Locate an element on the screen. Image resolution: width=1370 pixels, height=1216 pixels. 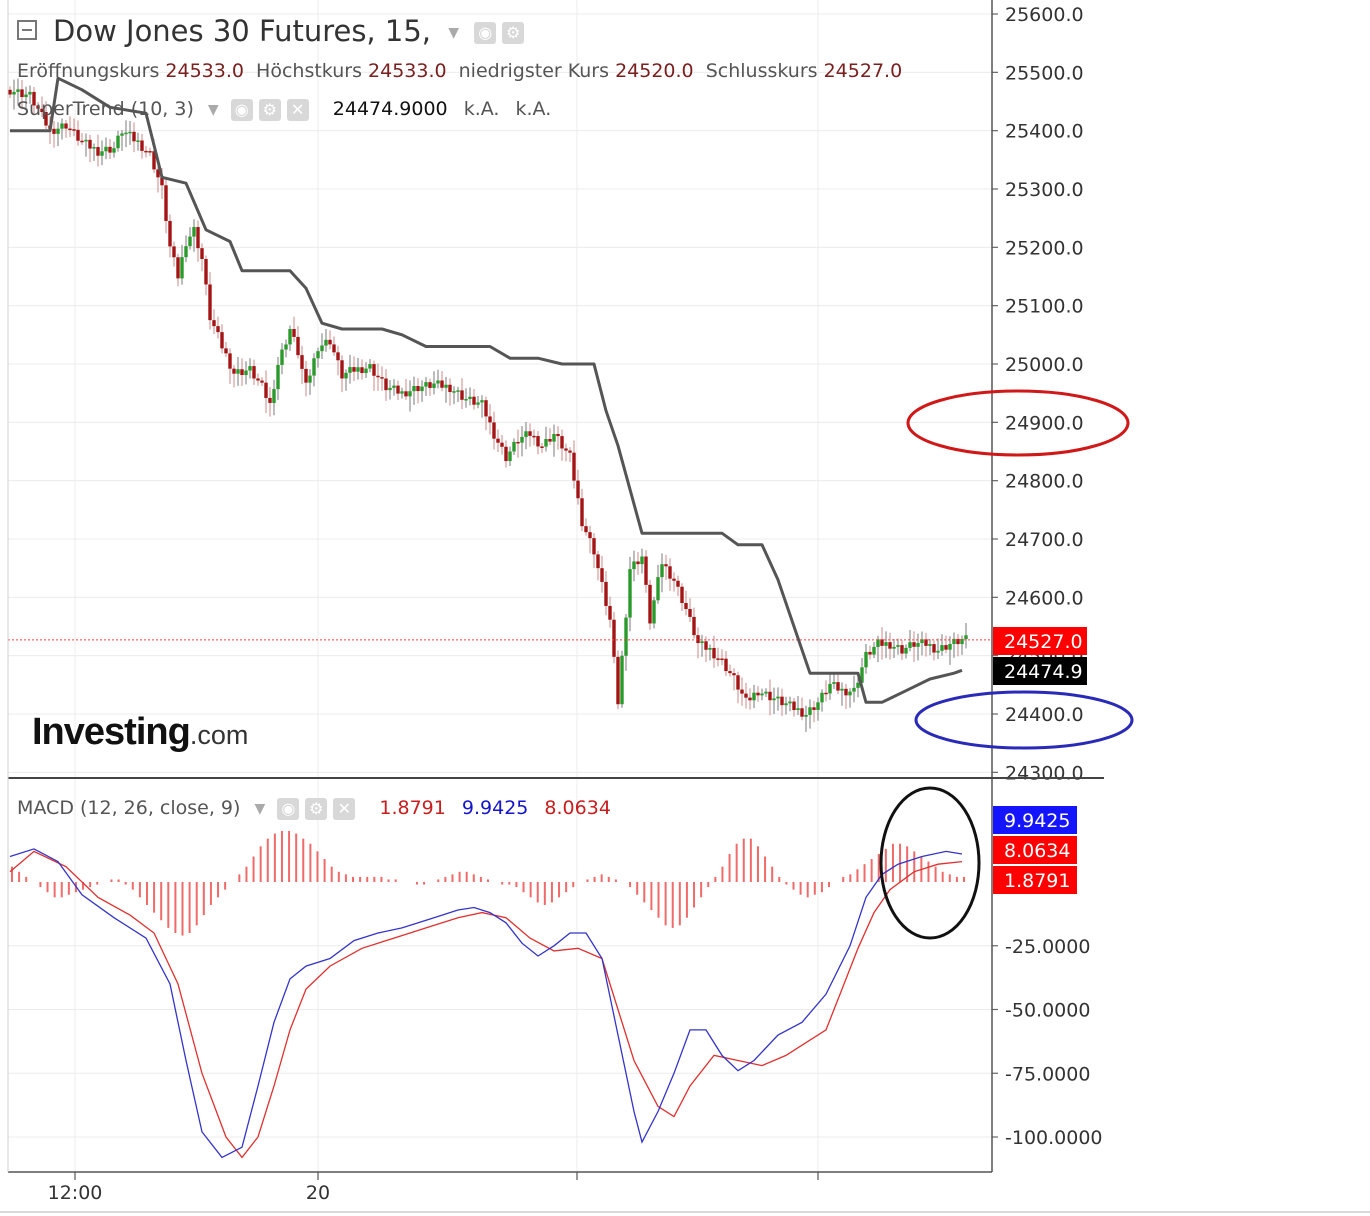
supertrend-price-label-bg is located at coordinates (1040, 671).